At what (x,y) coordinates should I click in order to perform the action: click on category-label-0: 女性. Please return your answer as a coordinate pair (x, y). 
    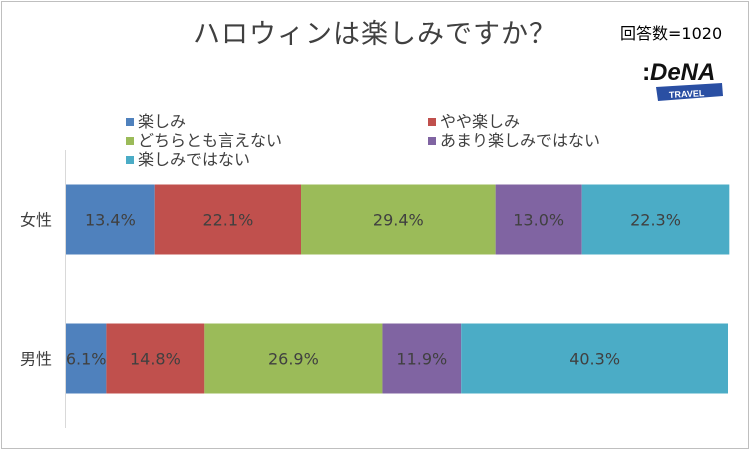
    Looking at the image, I should click on (36, 220).